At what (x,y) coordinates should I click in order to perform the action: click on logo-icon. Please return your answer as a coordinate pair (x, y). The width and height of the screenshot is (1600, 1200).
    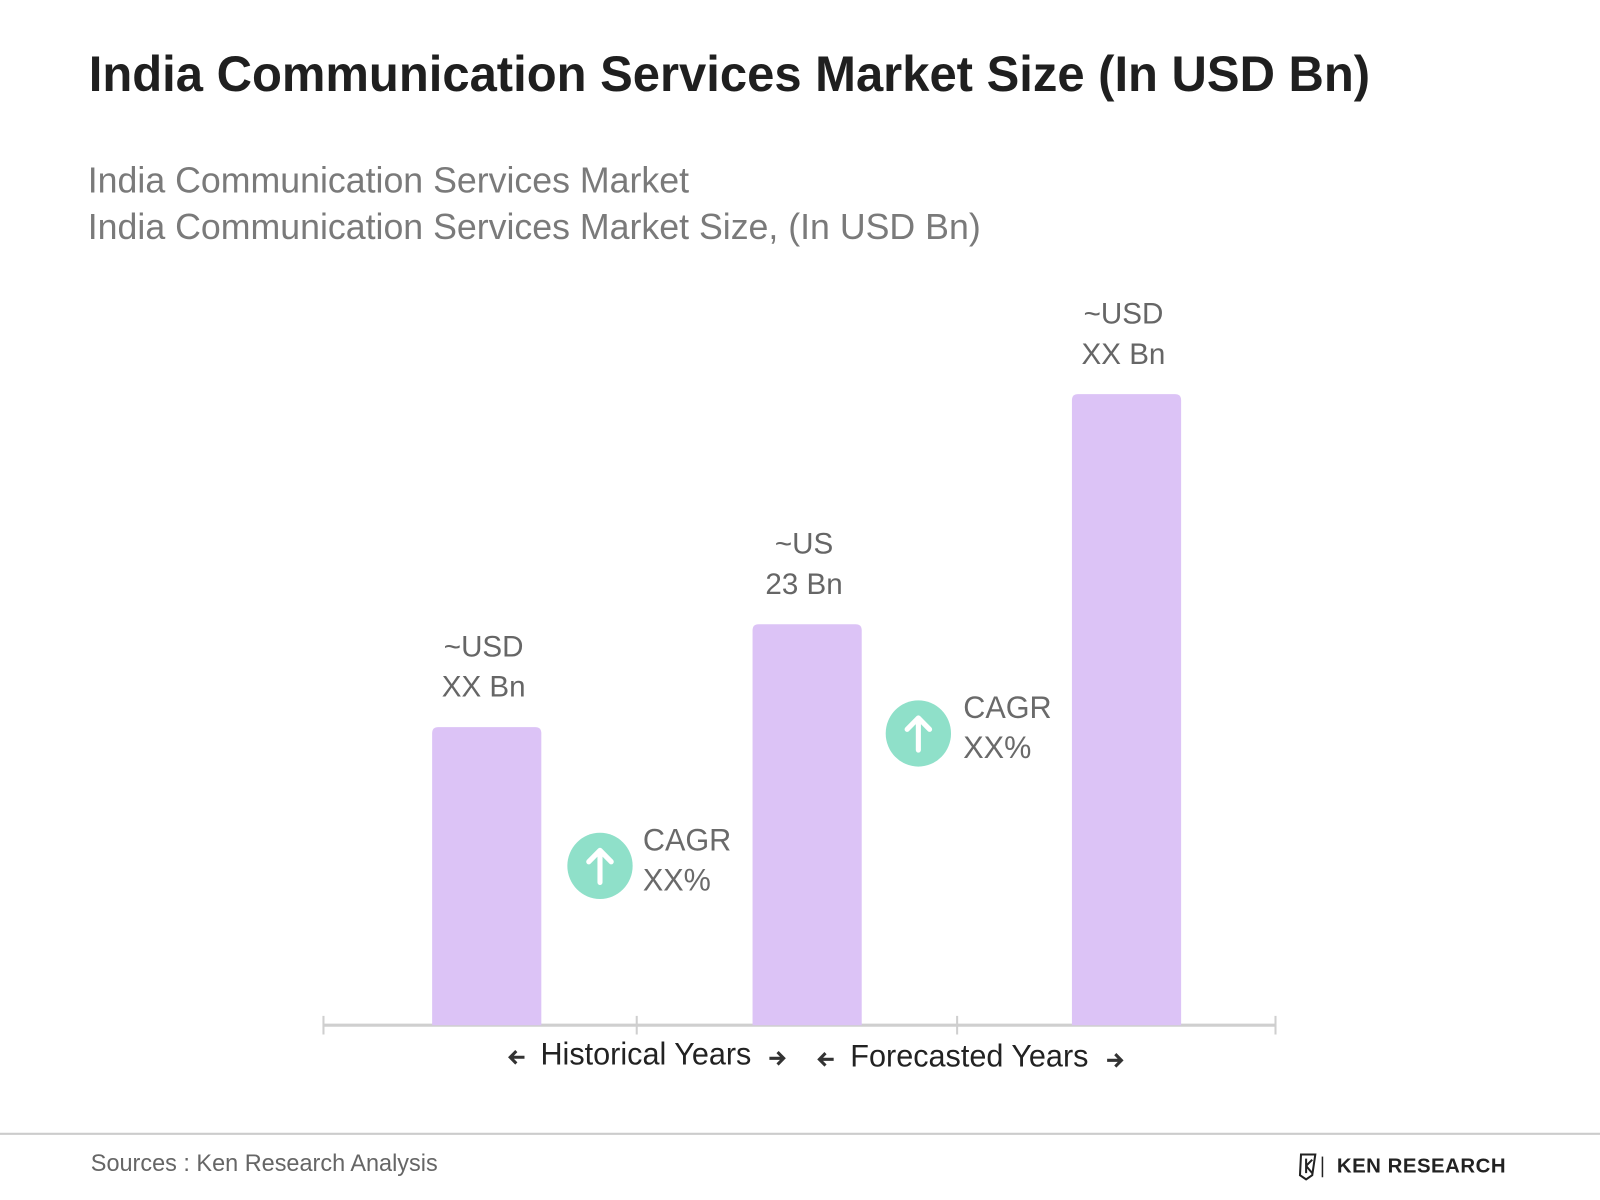
    Looking at the image, I should click on (1307, 1167).